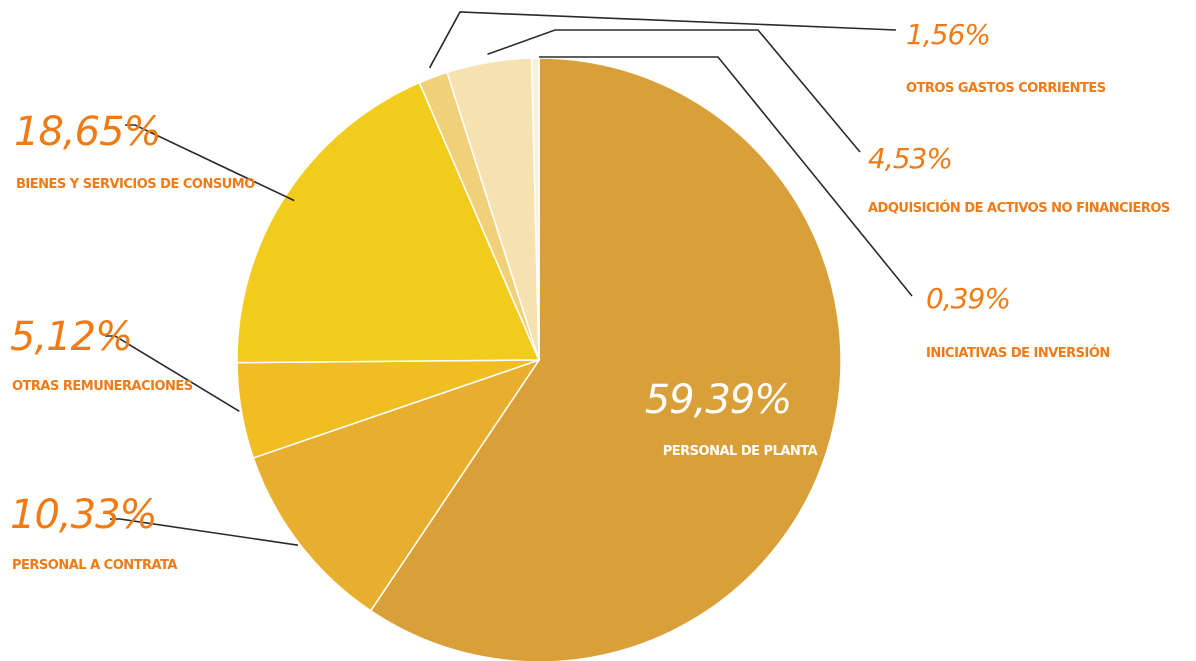  Describe the element at coordinates (94, 565) in the screenshot. I see `slice-label-personal-a-contrata: PERSONAL A CONTRATA` at that location.